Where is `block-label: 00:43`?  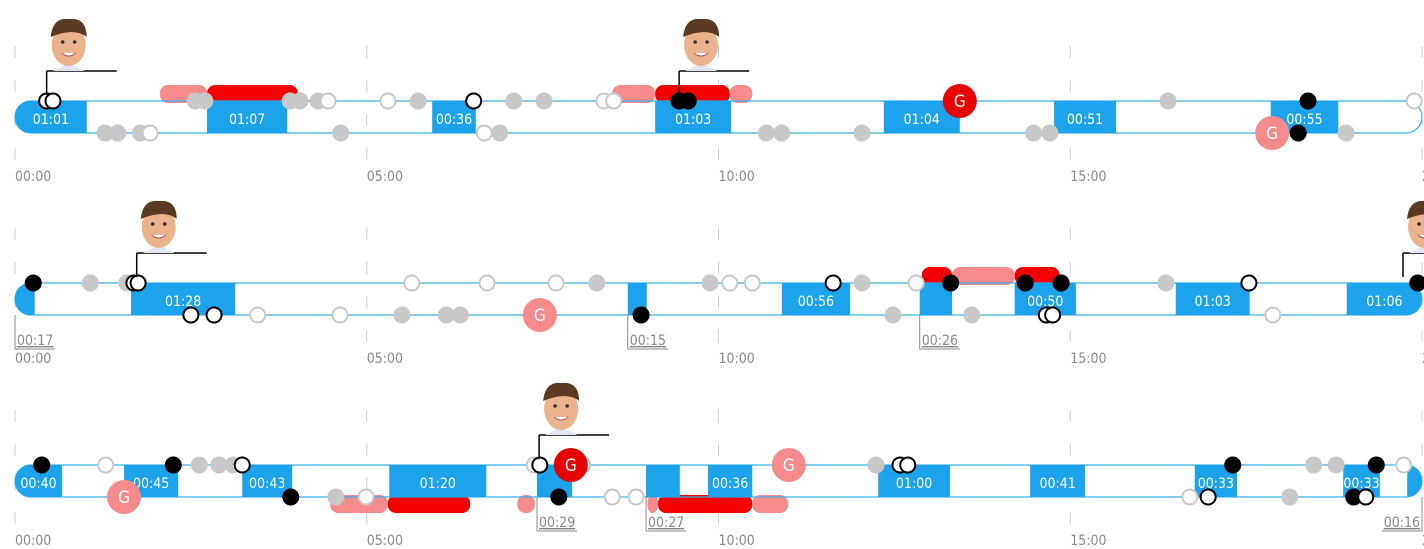 block-label: 00:43 is located at coordinates (267, 484).